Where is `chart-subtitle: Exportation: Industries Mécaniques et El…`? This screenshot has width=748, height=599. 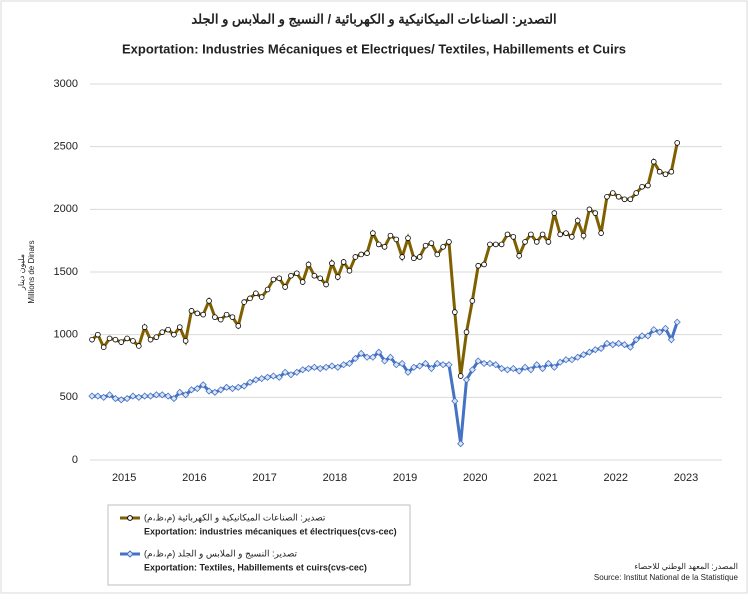
chart-subtitle: Exportation: Industries Mécaniques et El… is located at coordinates (374, 48).